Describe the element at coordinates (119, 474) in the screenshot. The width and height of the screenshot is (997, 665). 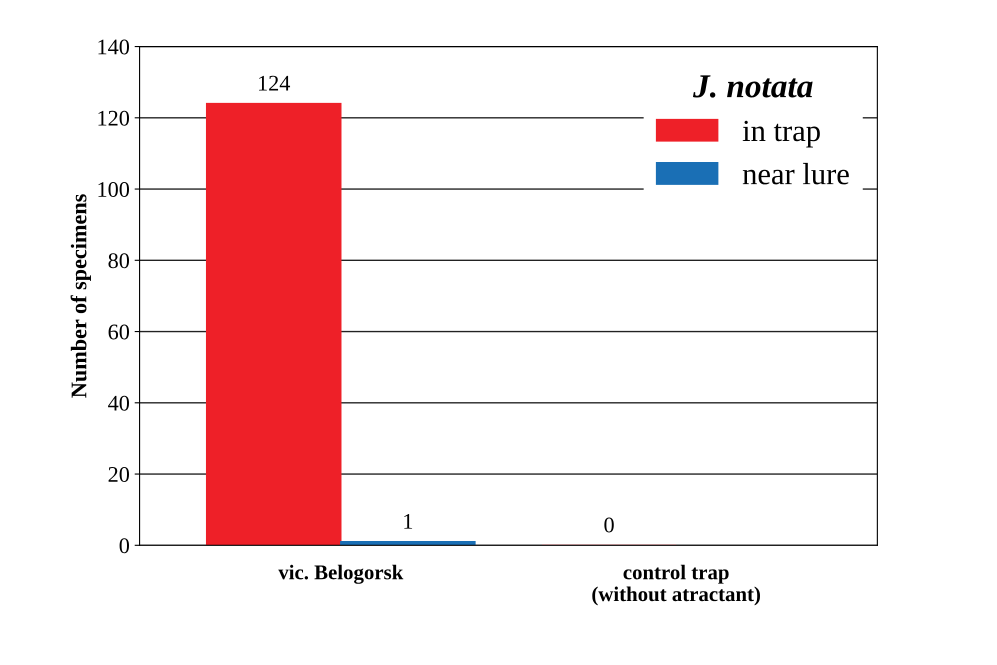
I see `y-tick-label: 20` at that location.